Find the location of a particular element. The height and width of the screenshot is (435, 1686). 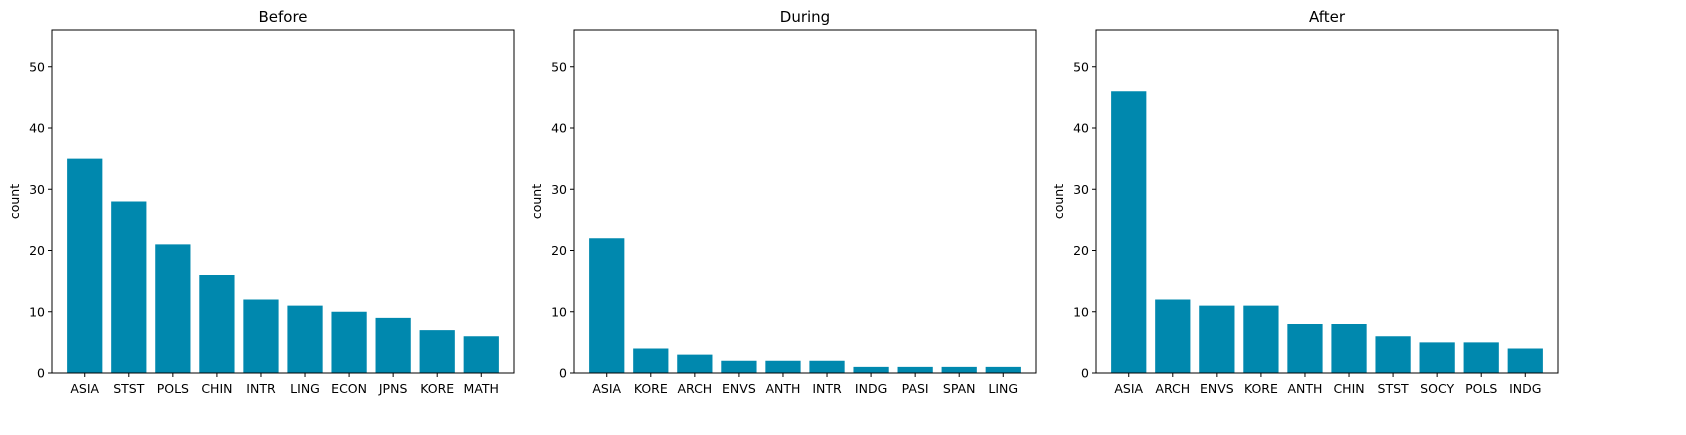

x-tick-label: JPNS is located at coordinates (393, 388).